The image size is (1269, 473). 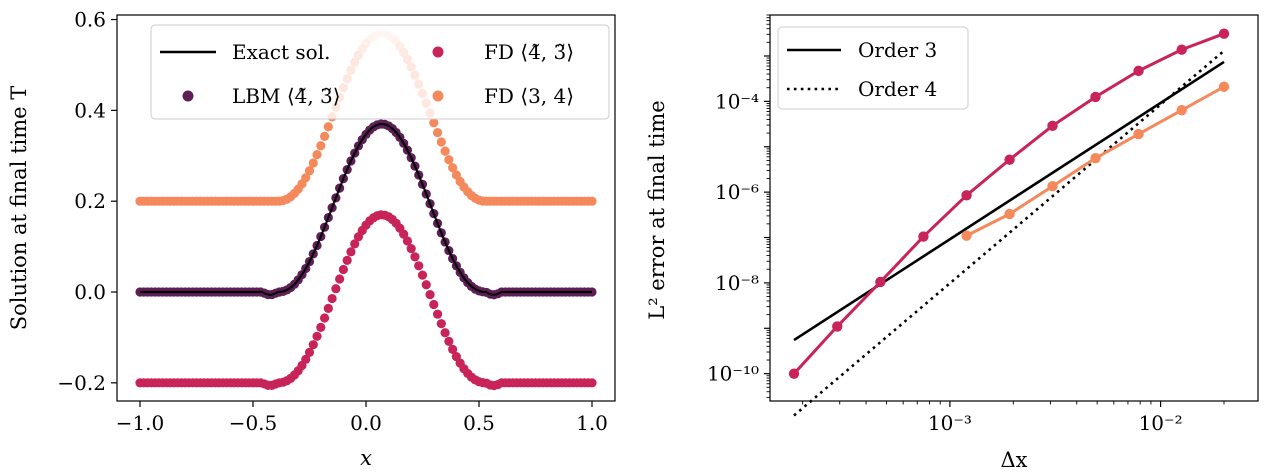 I want to click on left-y-tick-label: 0.4, so click(x=90, y=110).